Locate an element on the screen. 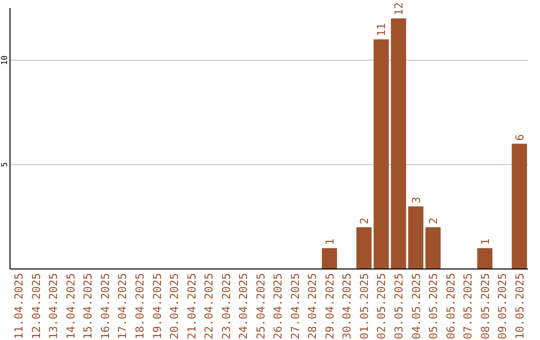 The width and height of the screenshot is (540, 340). x-tick-label: 16.04.2025 is located at coordinates (105, 306).